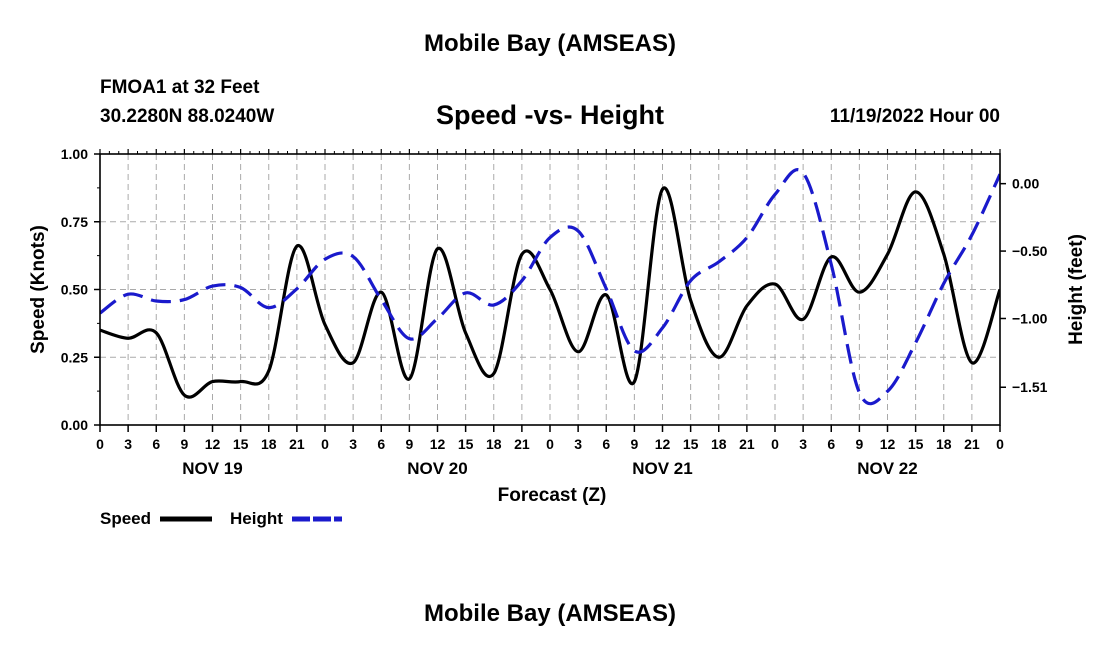  I want to click on coordinates-label: 30.2280N 88.0240W, so click(187, 116).